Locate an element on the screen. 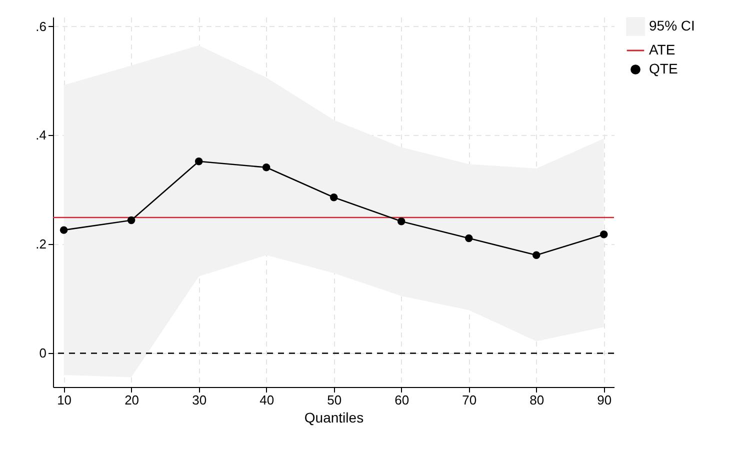 The width and height of the screenshot is (754, 454). legend-label: ATE is located at coordinates (662, 50).